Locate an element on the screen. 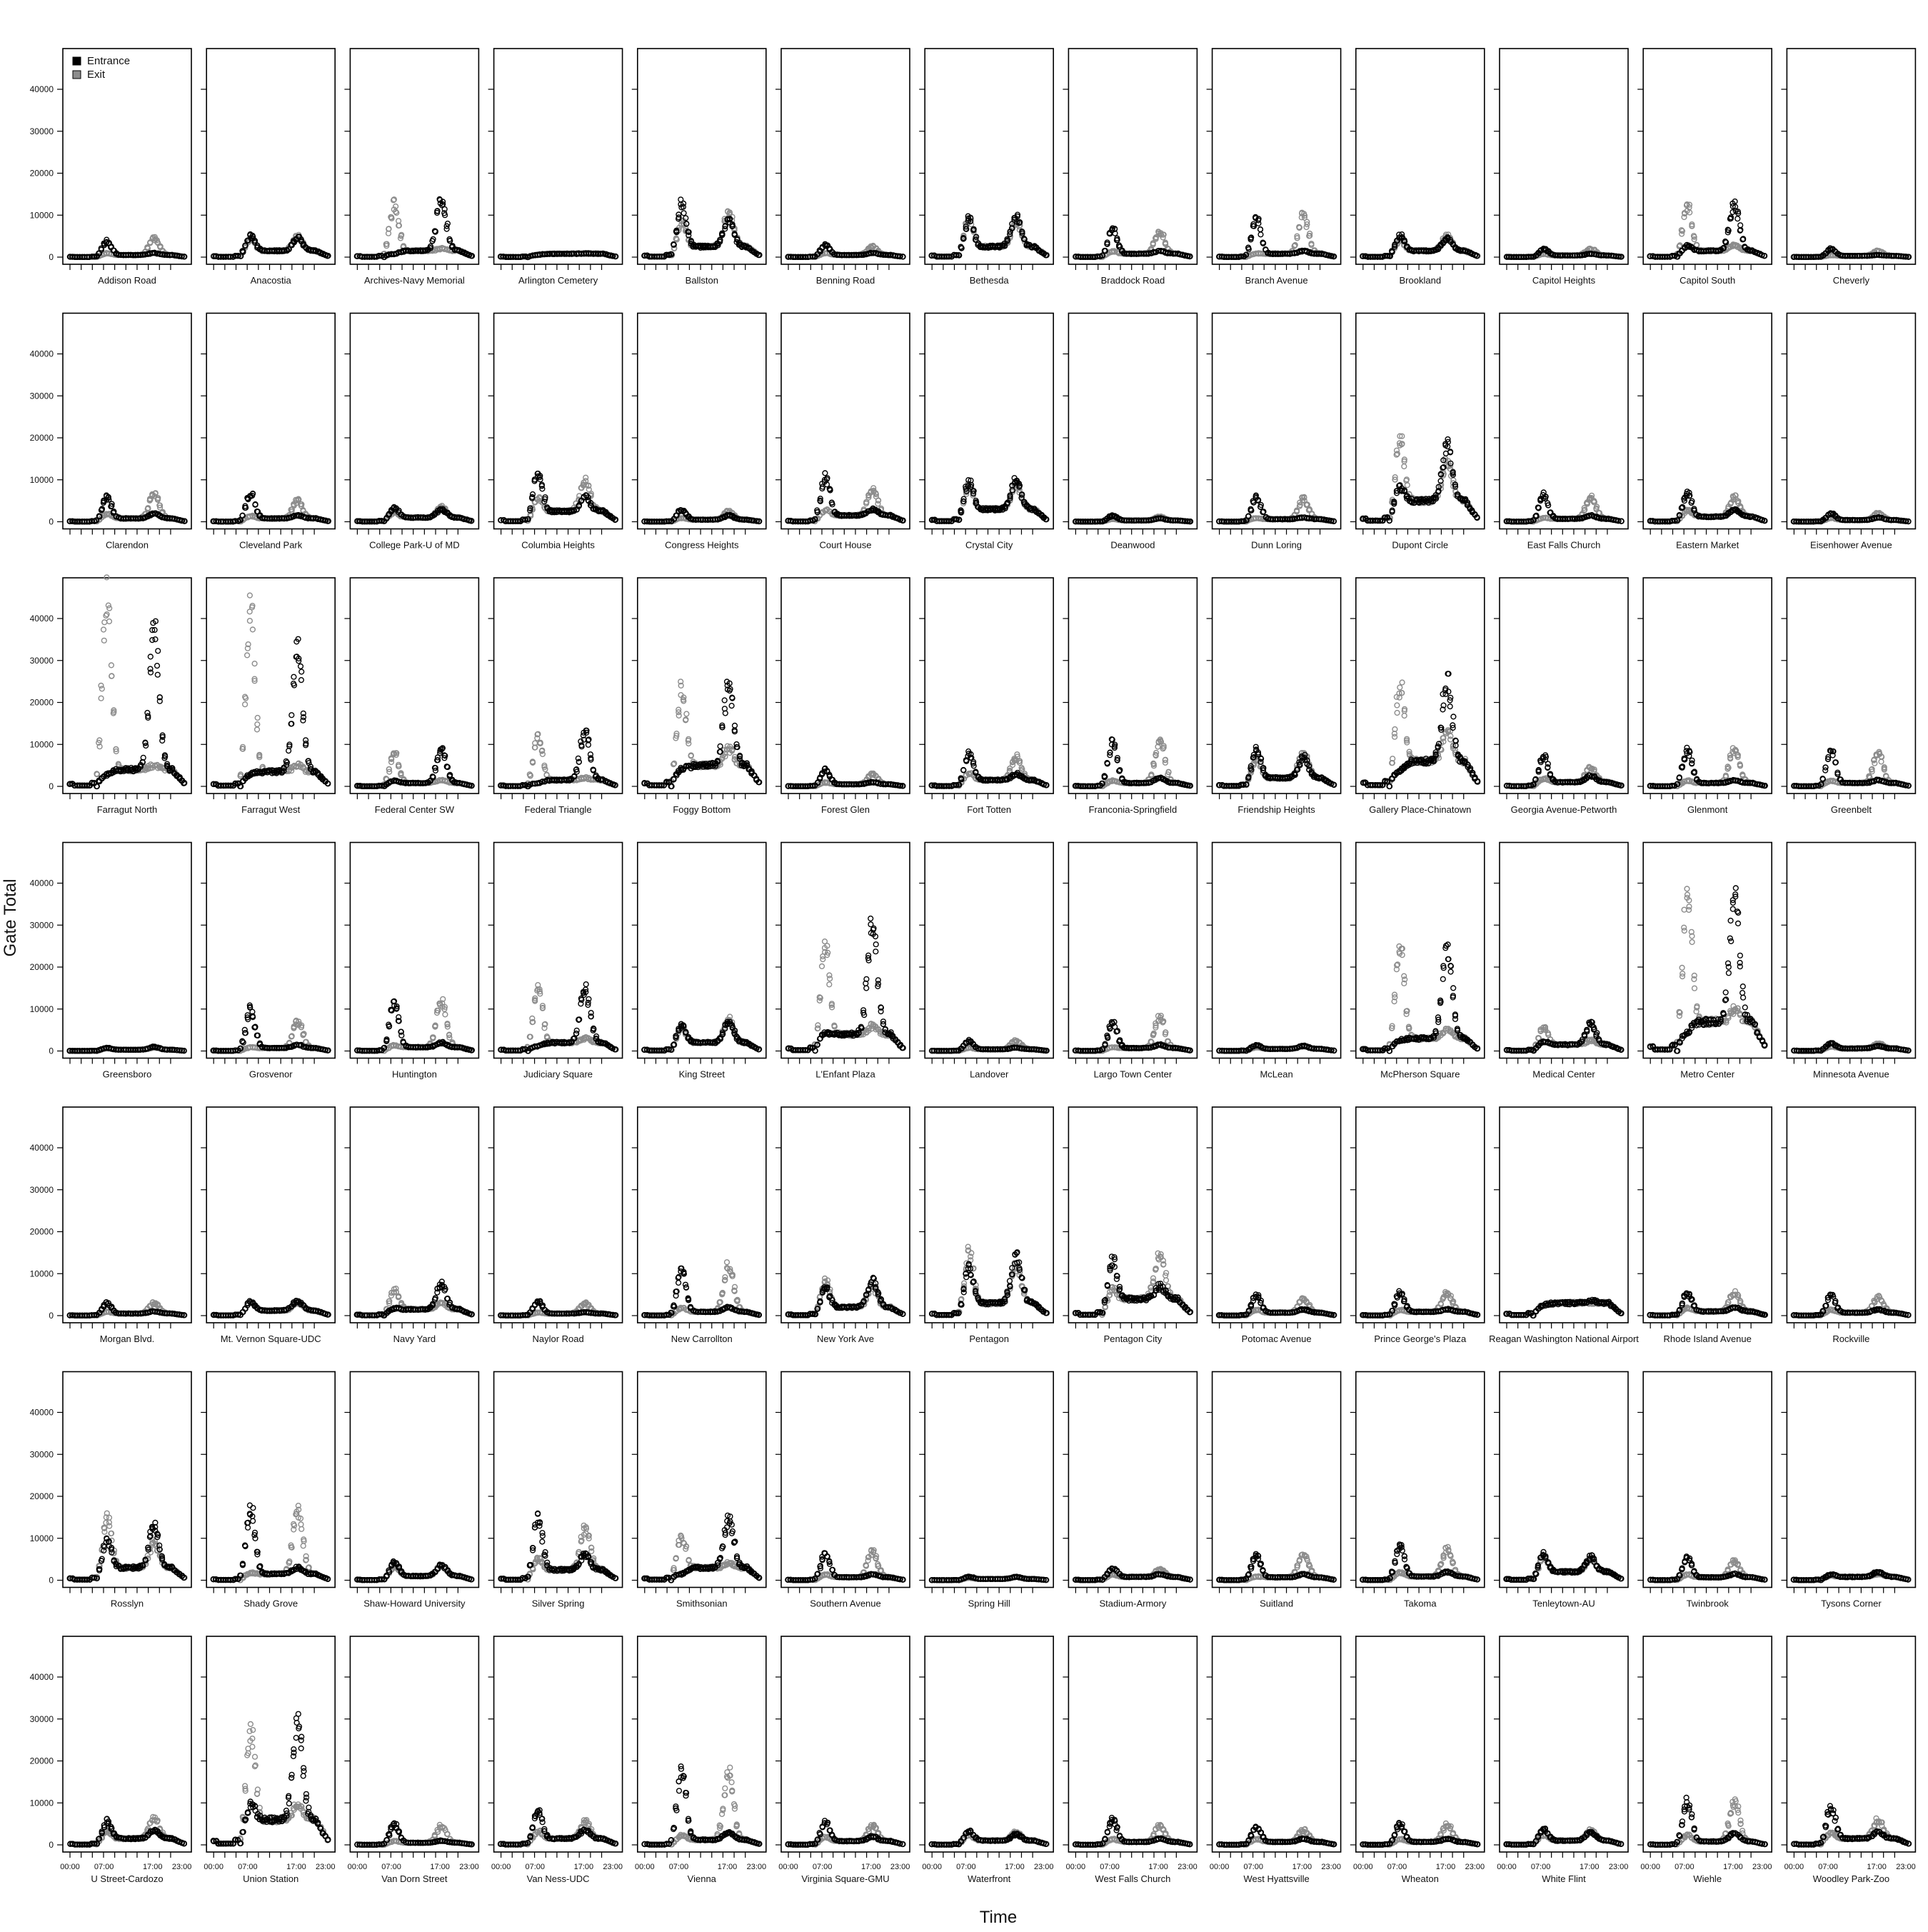 The height and width of the screenshot is (1932, 1928). y-tick-label: 0 is located at coordinates (51, 257).